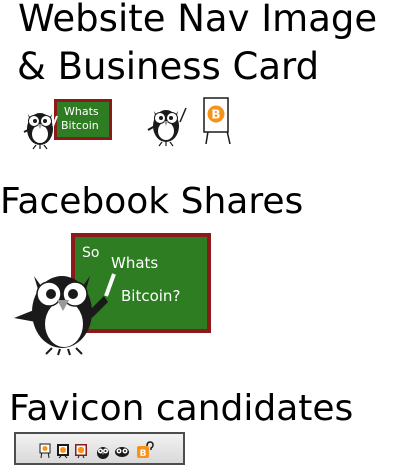 Image resolution: width=405 pixels, height=468 pixels. I want to click on board-text-line2: Bitcoin, so click(80, 125).